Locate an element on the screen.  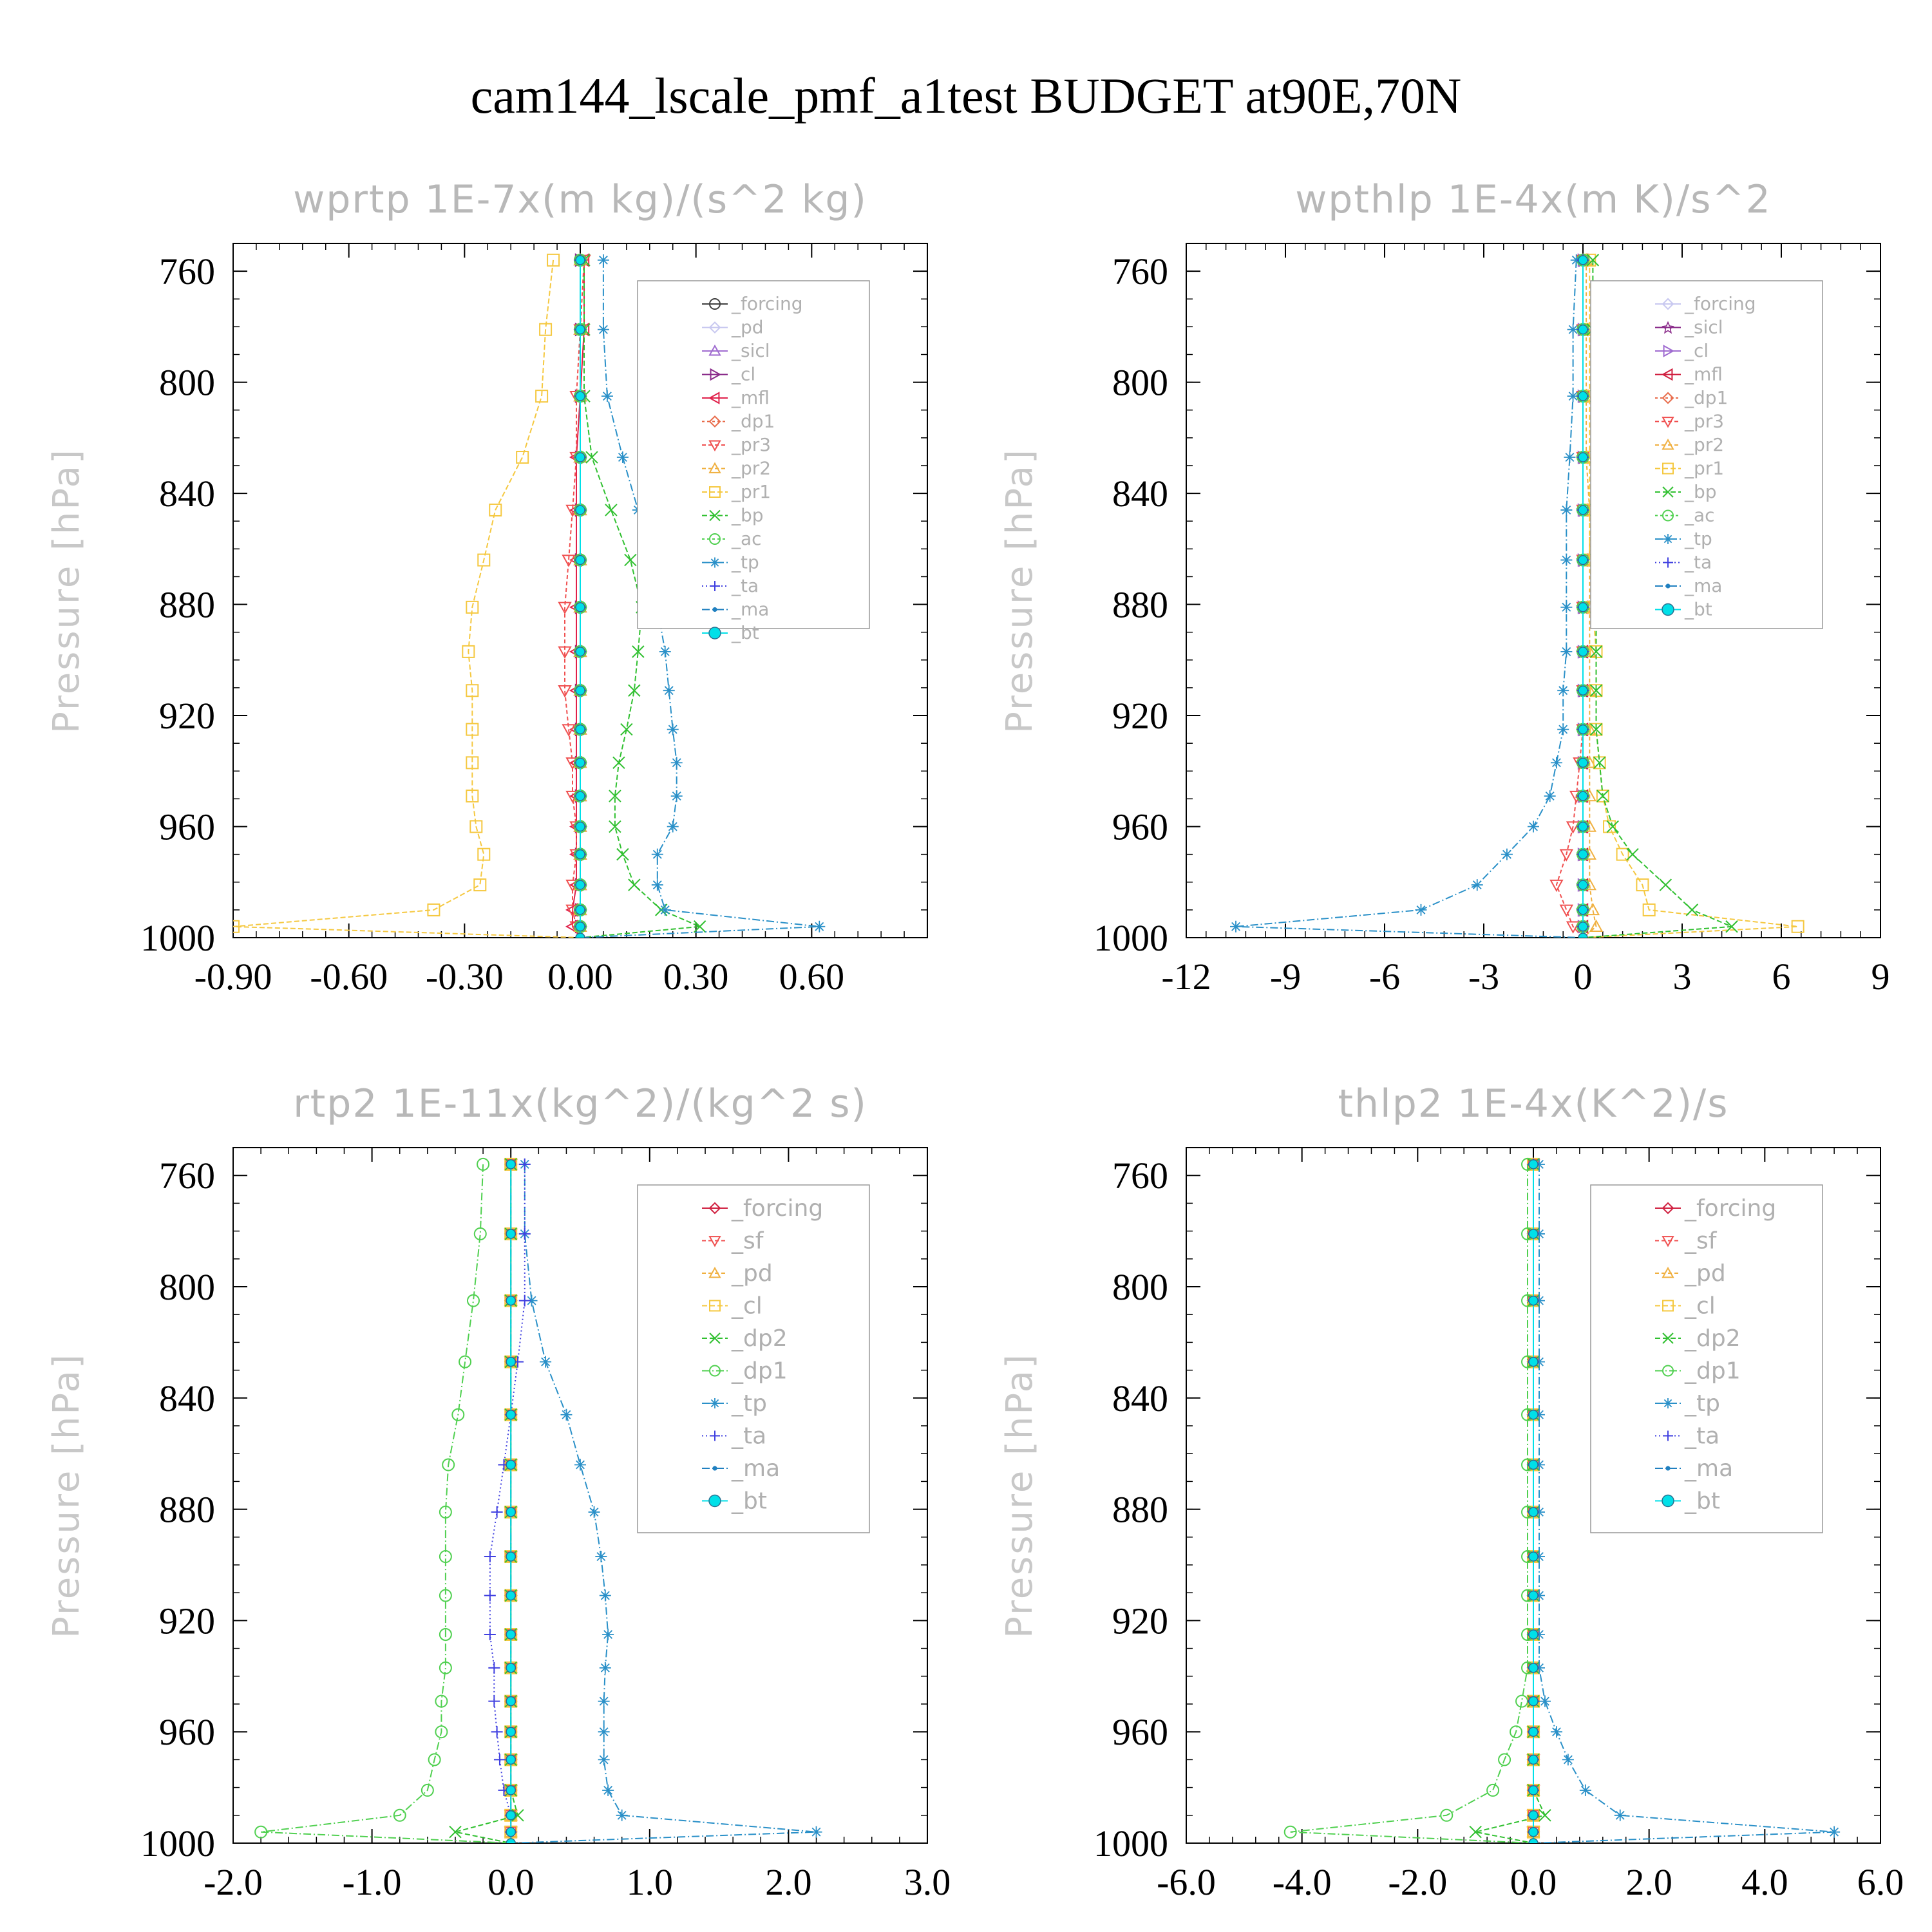
x-tick-label: -0.60 is located at coordinates (349, 977).